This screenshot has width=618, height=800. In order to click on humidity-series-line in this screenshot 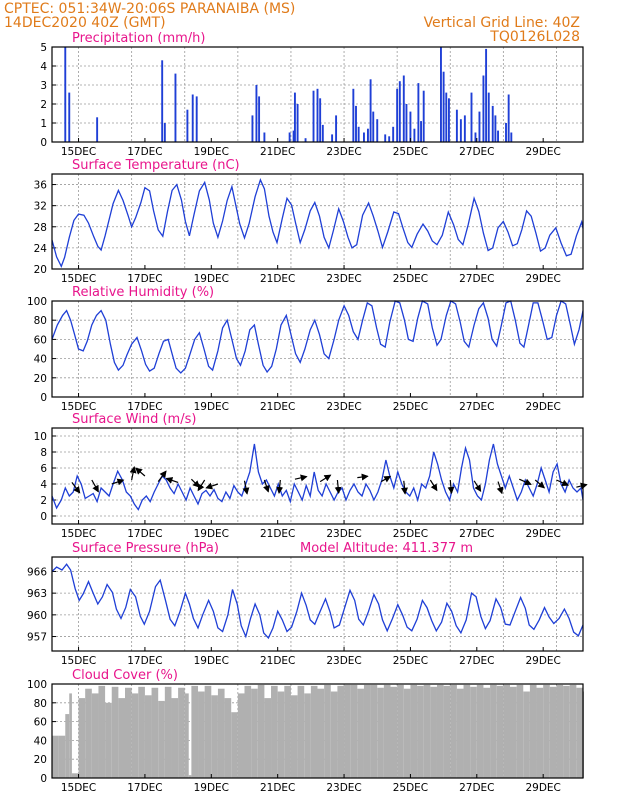, I will do `click(317, 337)`.